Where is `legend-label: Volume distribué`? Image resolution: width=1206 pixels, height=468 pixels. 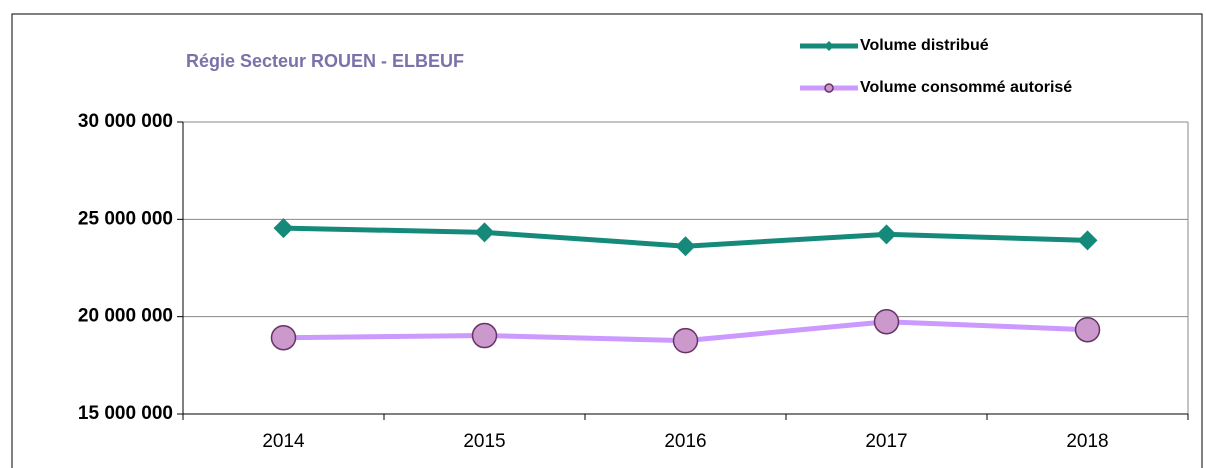 legend-label: Volume distribué is located at coordinates (924, 45).